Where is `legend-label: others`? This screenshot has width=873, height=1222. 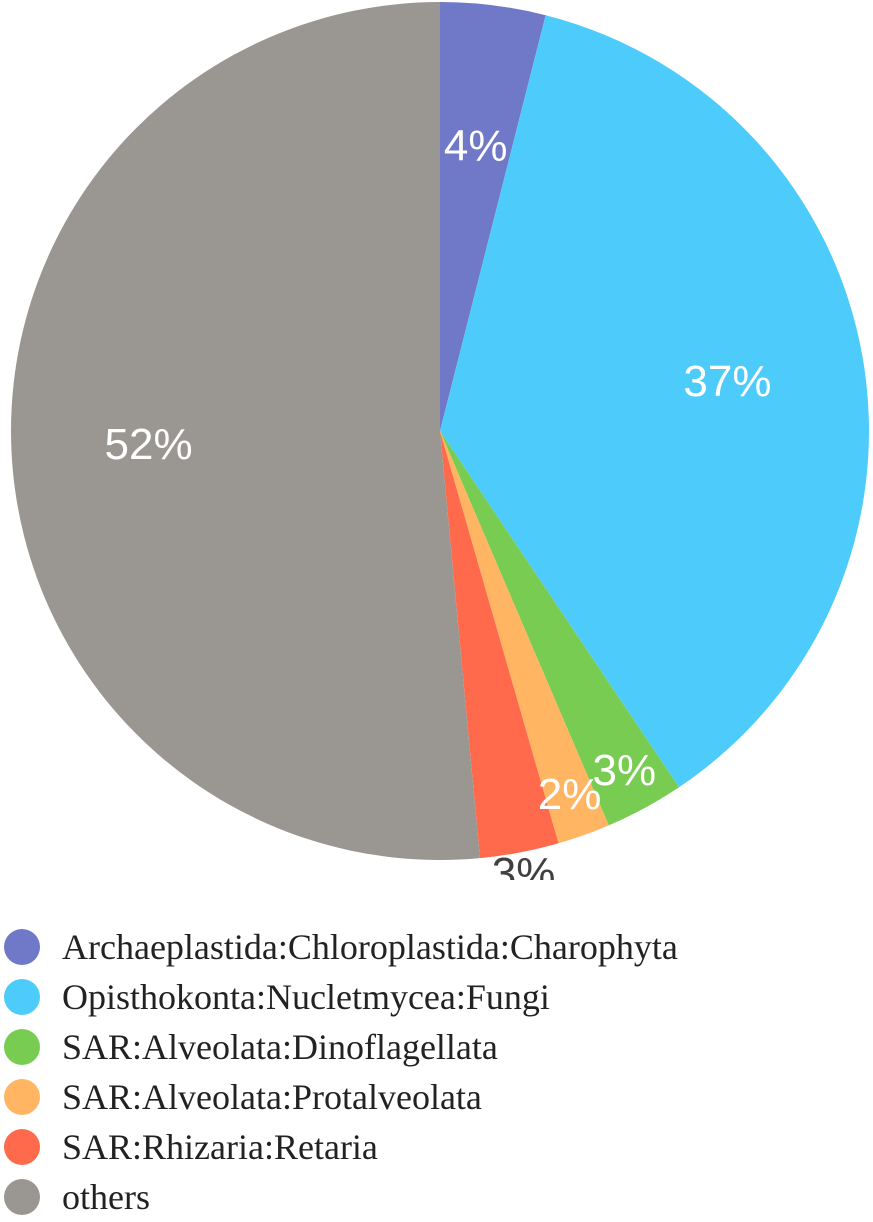 legend-label: others is located at coordinates (106, 1197).